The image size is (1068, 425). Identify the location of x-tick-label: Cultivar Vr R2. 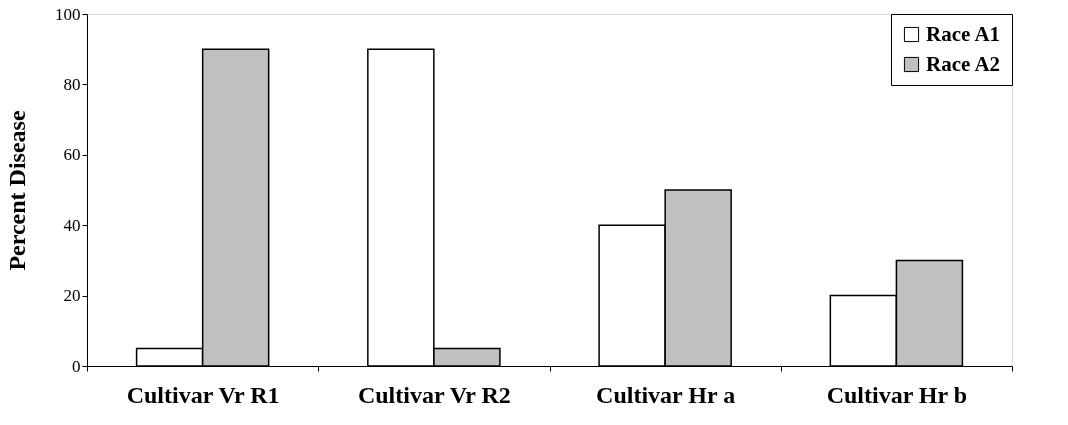
(434, 394).